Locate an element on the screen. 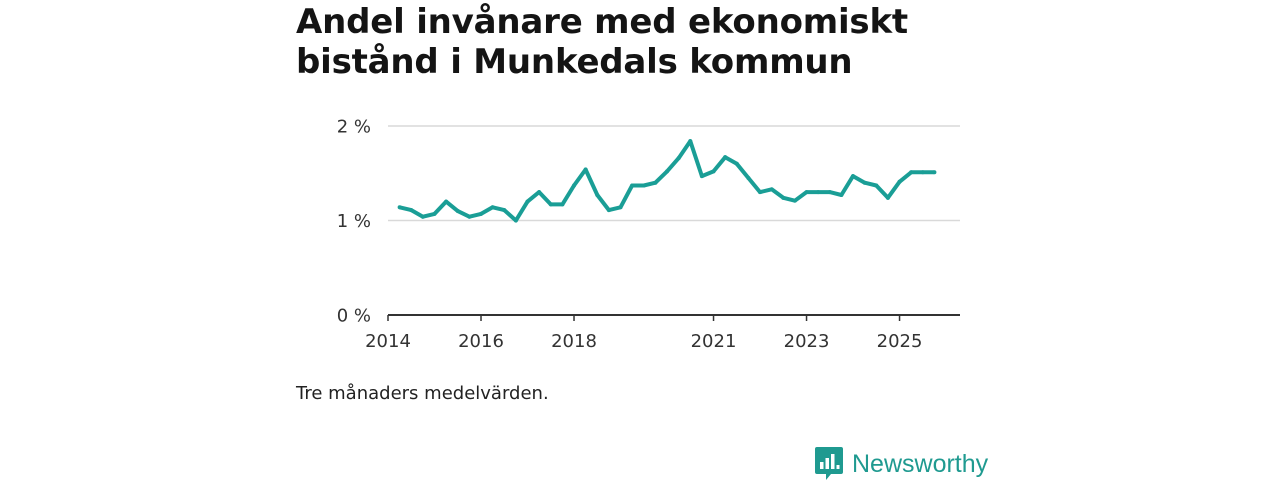 This screenshot has height=482, width=1280. x-tick-label: 2021 is located at coordinates (714, 341).